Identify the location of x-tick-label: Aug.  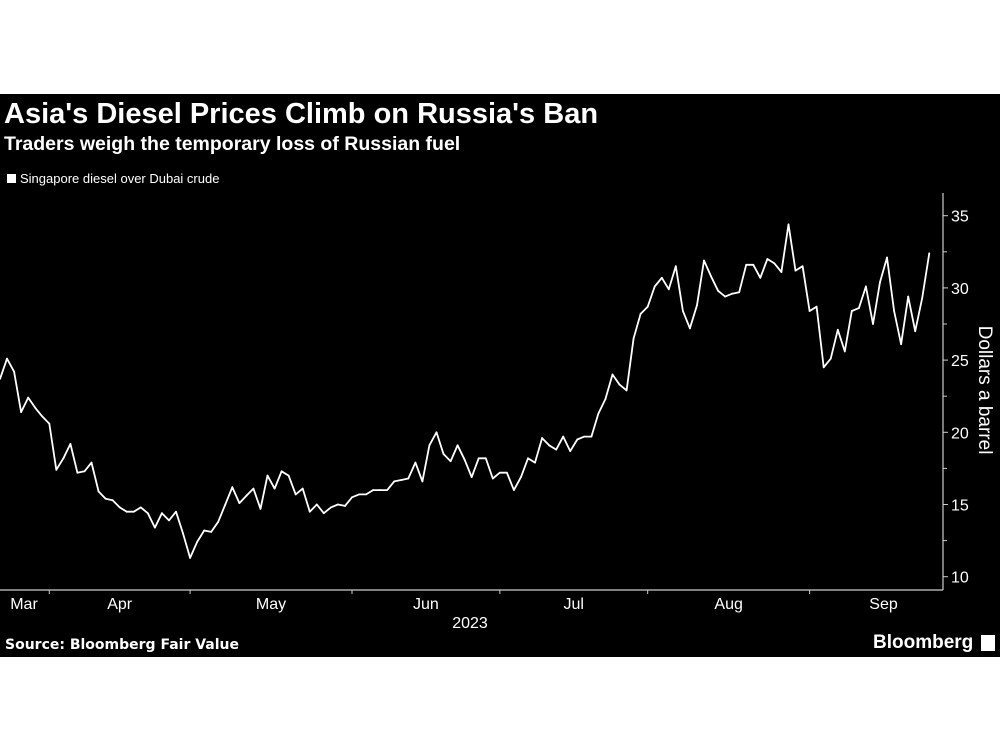
(728, 604).